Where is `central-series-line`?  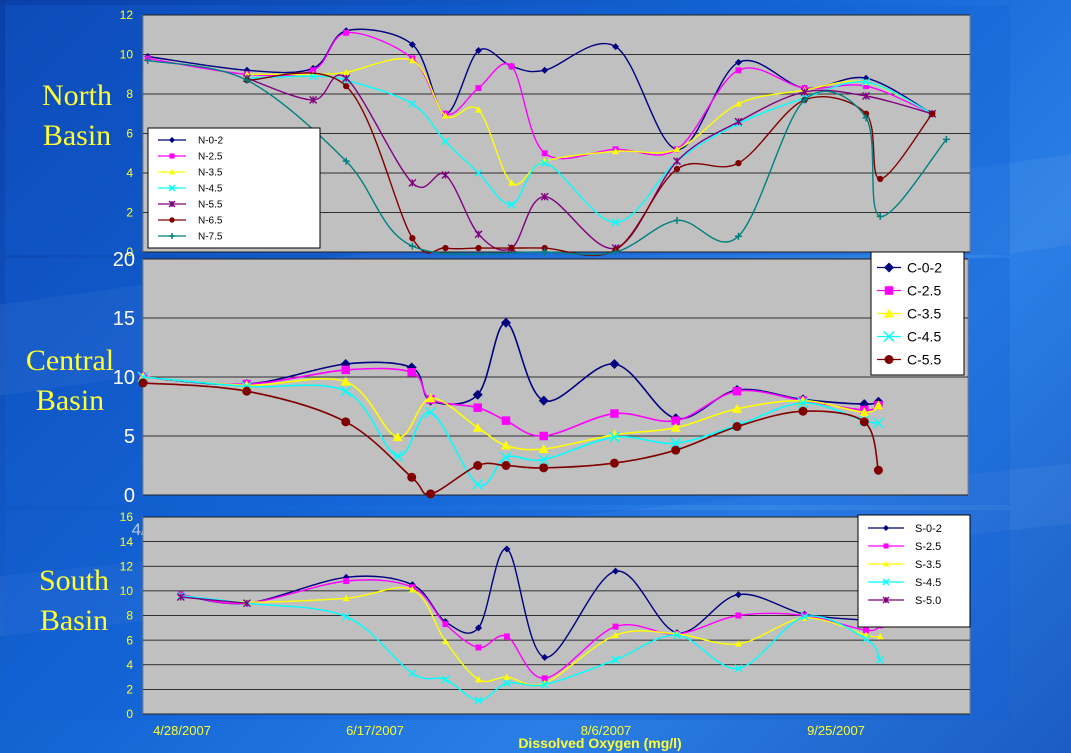
central-series-line is located at coordinates (510, 402).